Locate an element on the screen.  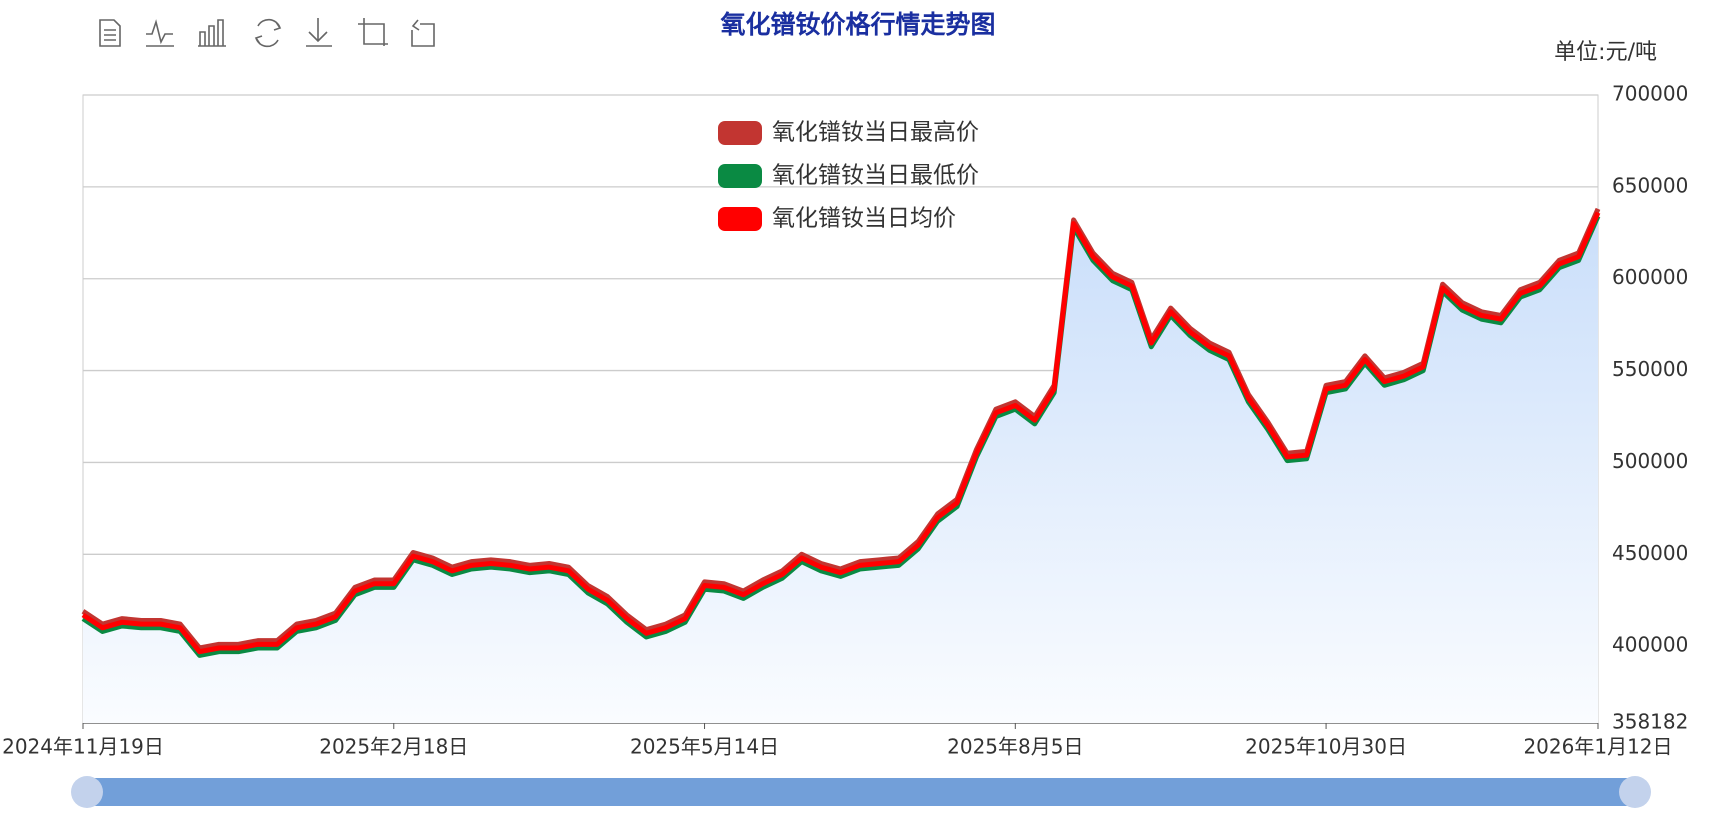
x-tick-label: 2026年1月12日 is located at coordinates (1597, 747).